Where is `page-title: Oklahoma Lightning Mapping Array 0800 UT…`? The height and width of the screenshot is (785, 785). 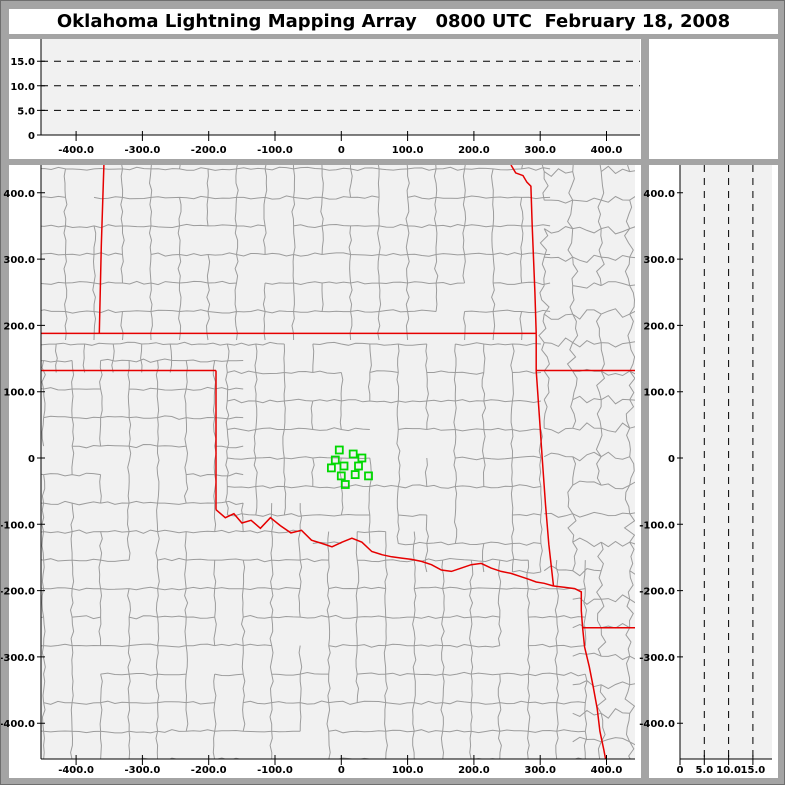 page-title: Oklahoma Lightning Mapping Array 0800 UT… is located at coordinates (393, 21).